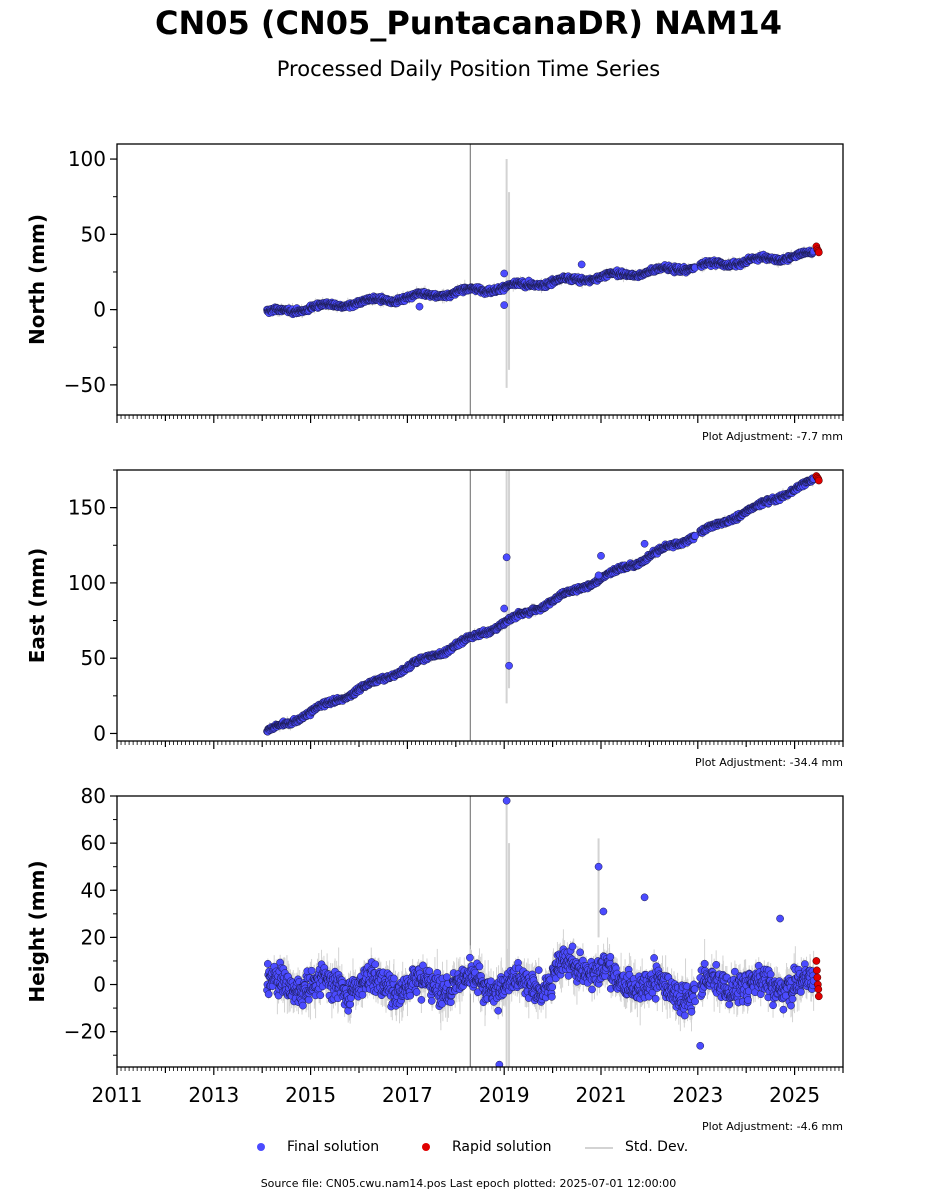 This screenshot has width=937, height=1200. I want to click on chart-title: CN05 (CN05_PuntacanaDR) NAM14, so click(468, 23).